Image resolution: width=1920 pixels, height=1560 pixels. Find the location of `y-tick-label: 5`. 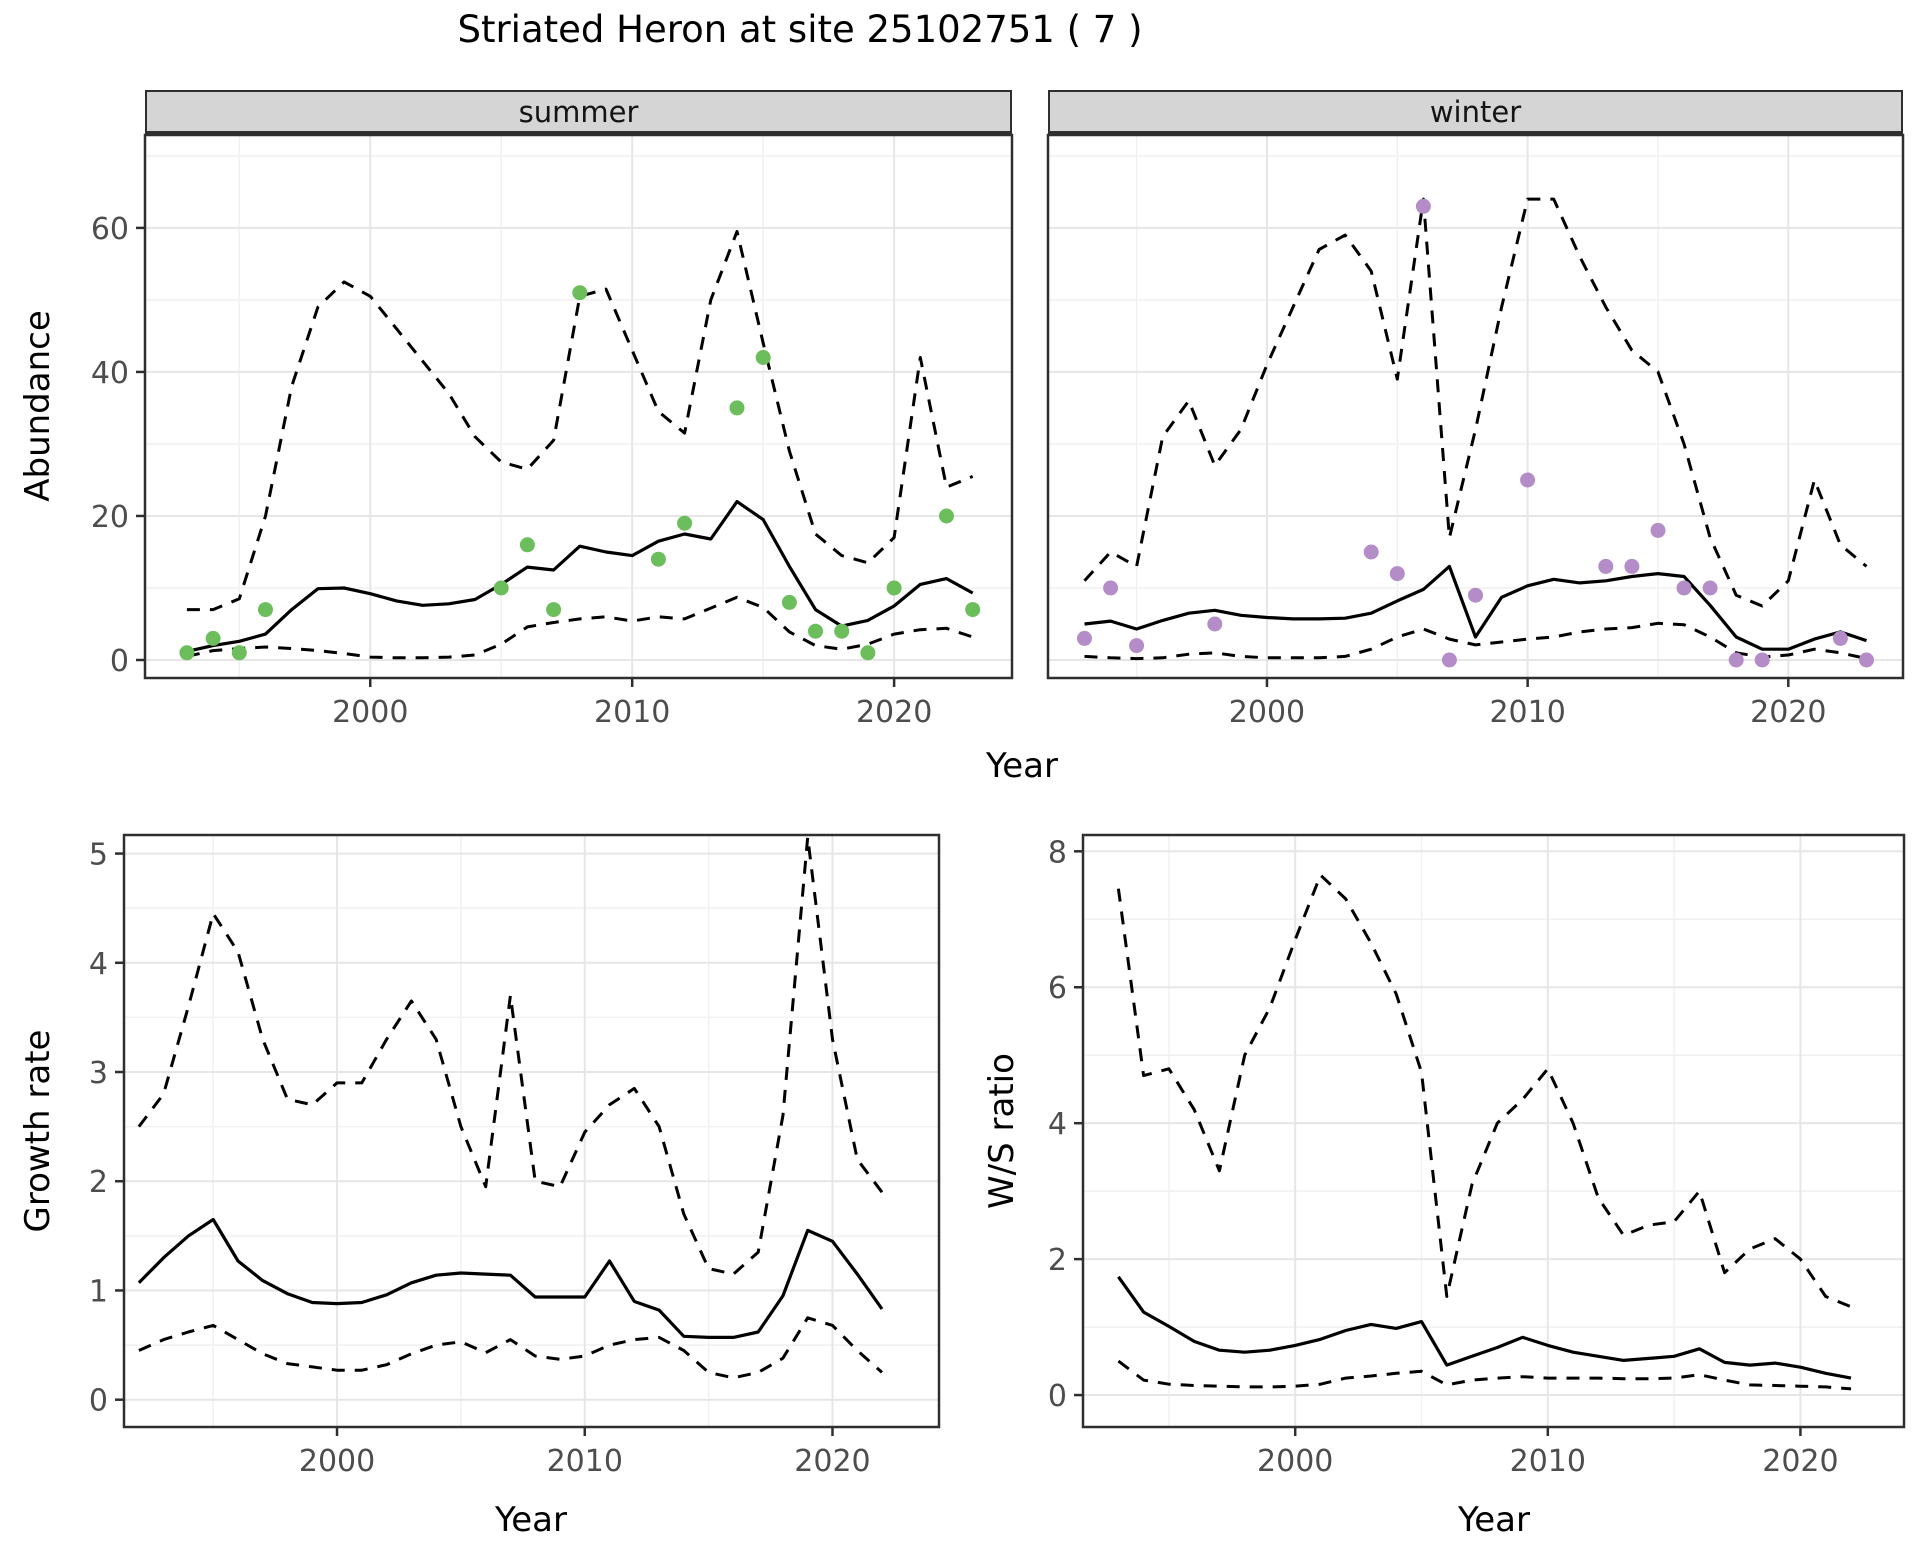

y-tick-label: 5 is located at coordinates (98, 855).